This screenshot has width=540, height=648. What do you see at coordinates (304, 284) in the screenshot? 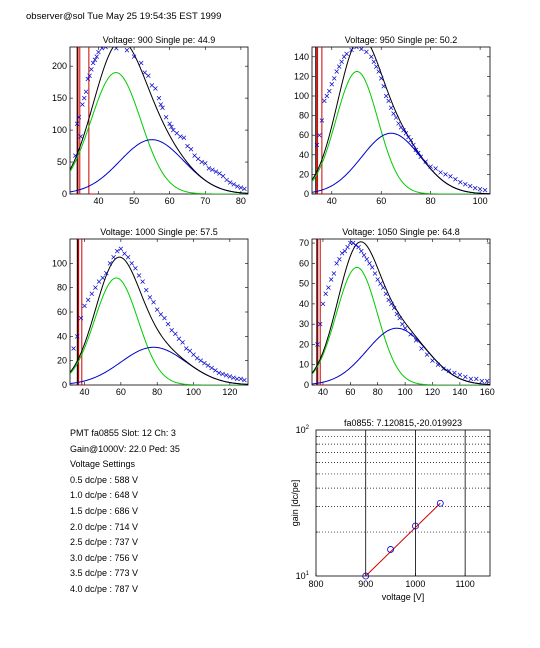
I see `y-tick-label: 50` at bounding box center [304, 284].